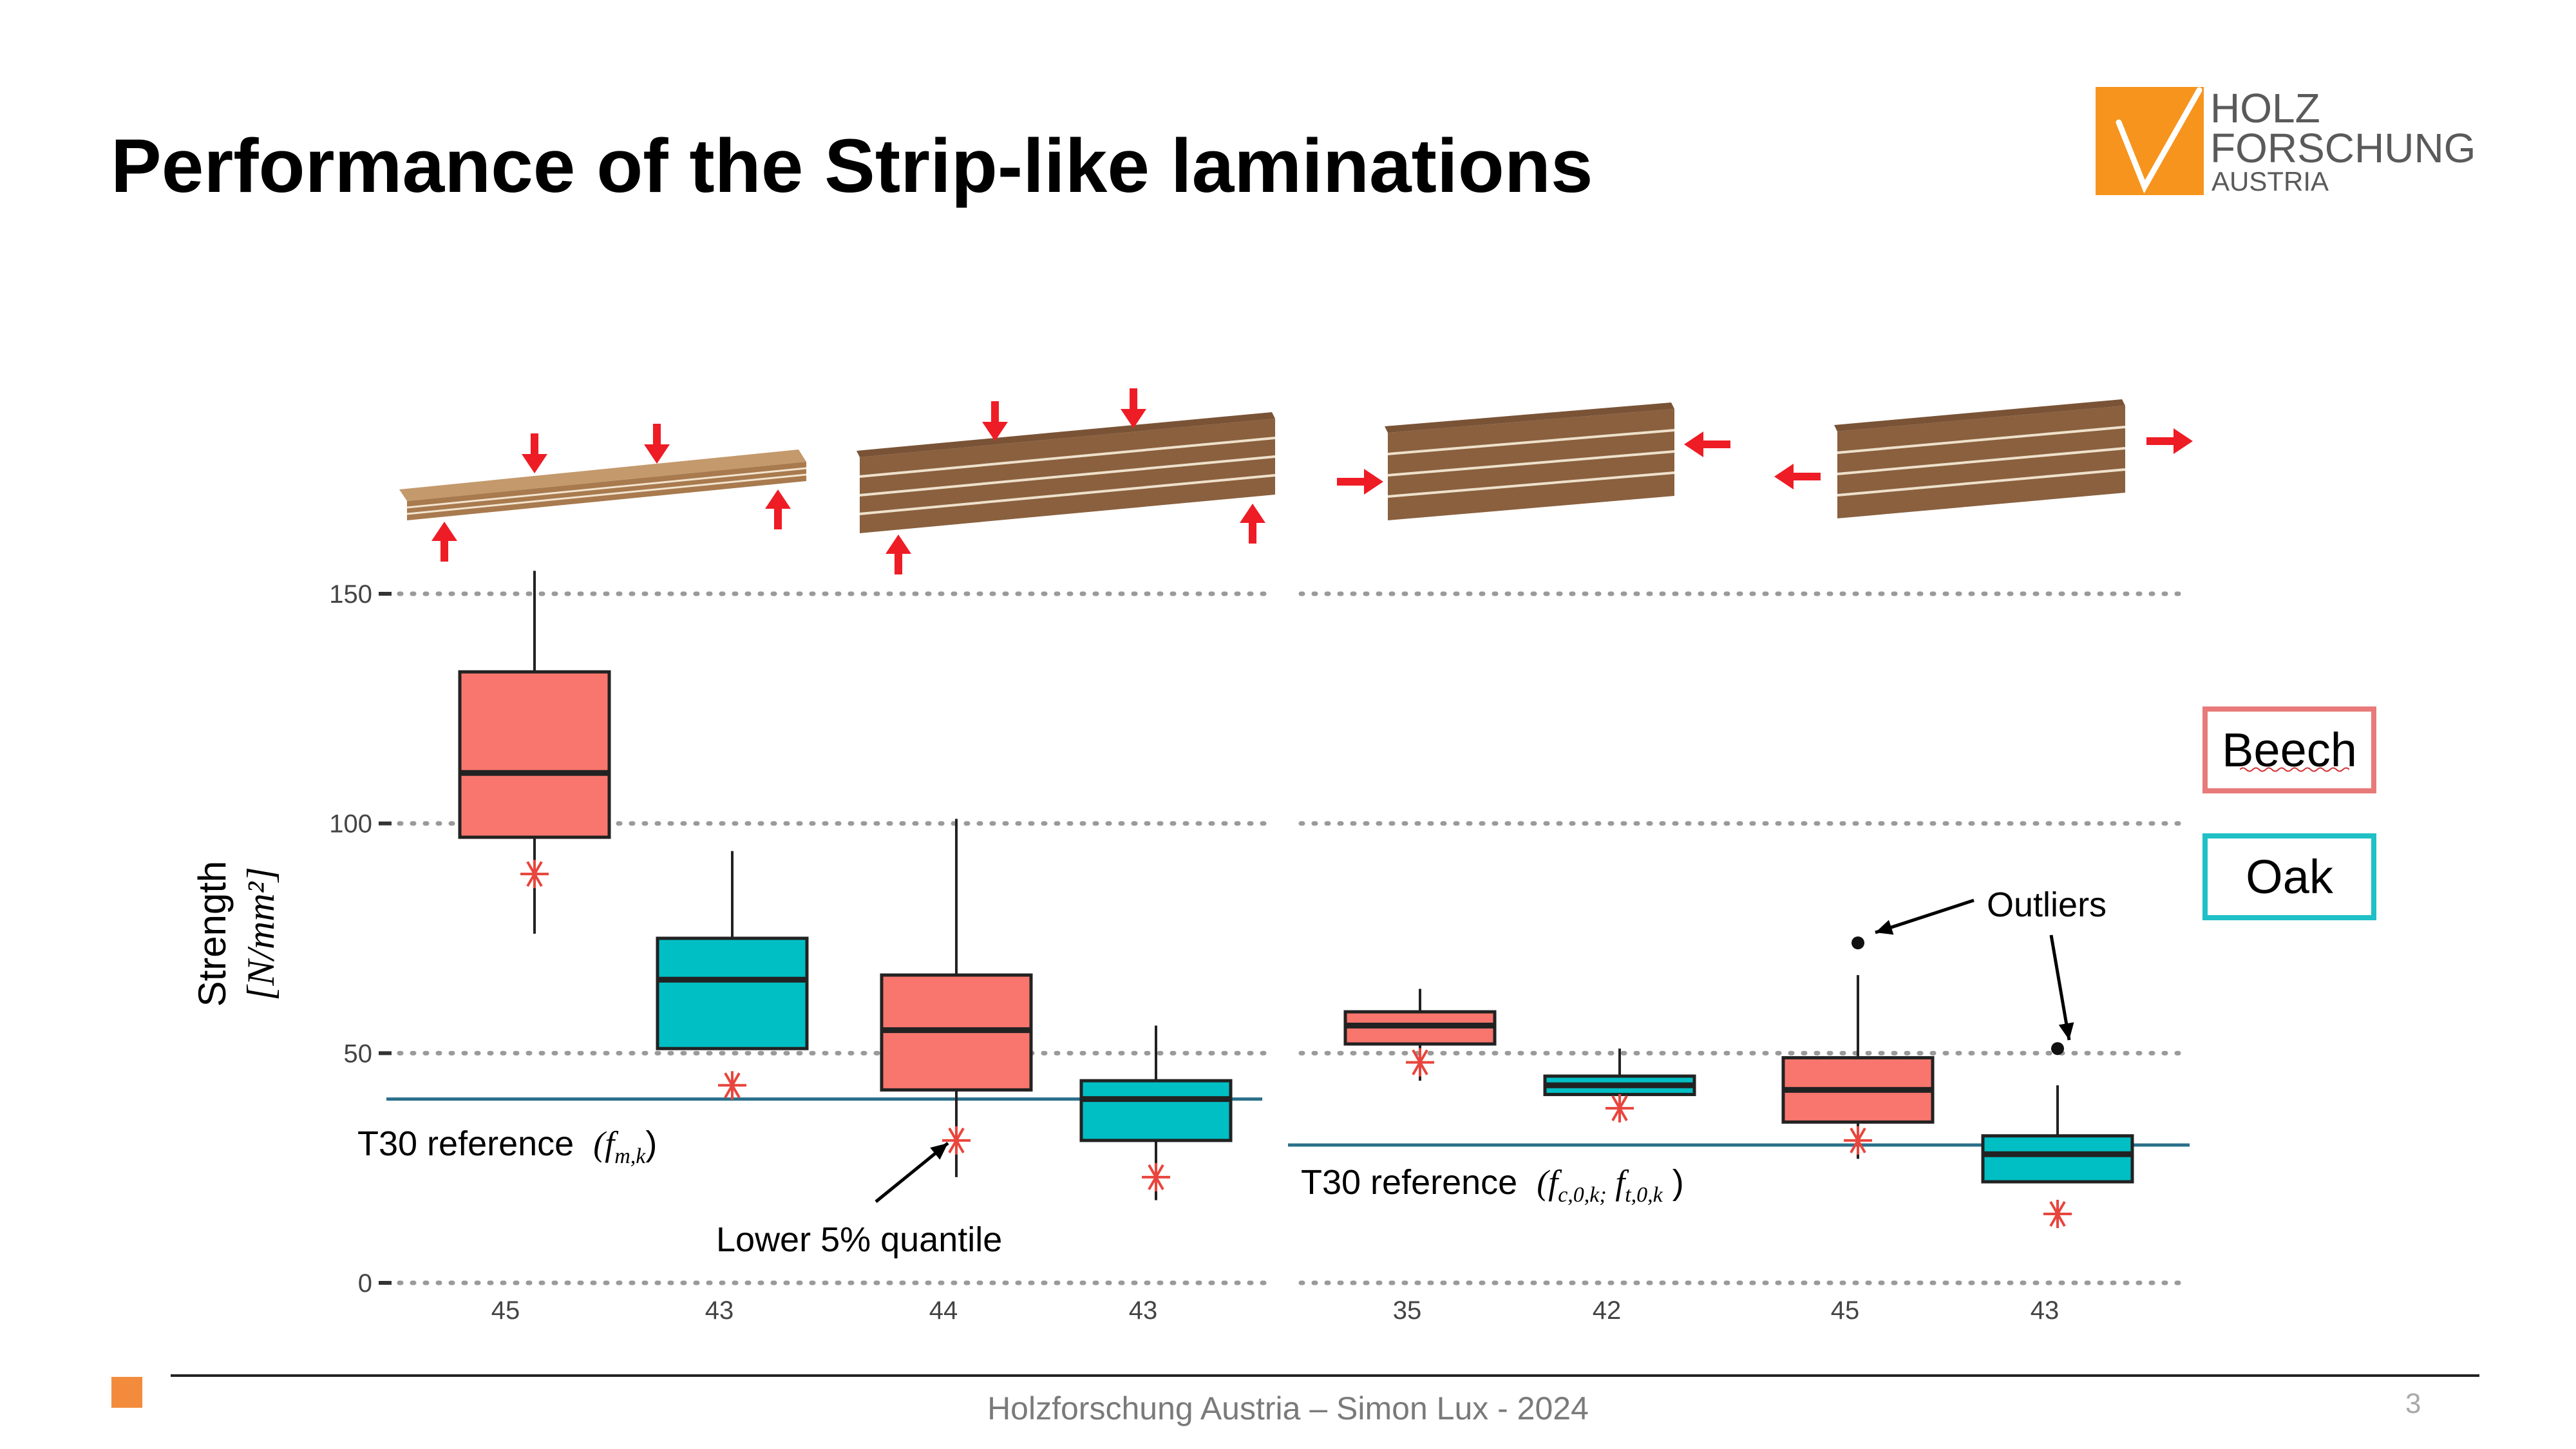  Describe the element at coordinates (1797, 477) in the screenshot. I see `tension-arrow-left` at that location.